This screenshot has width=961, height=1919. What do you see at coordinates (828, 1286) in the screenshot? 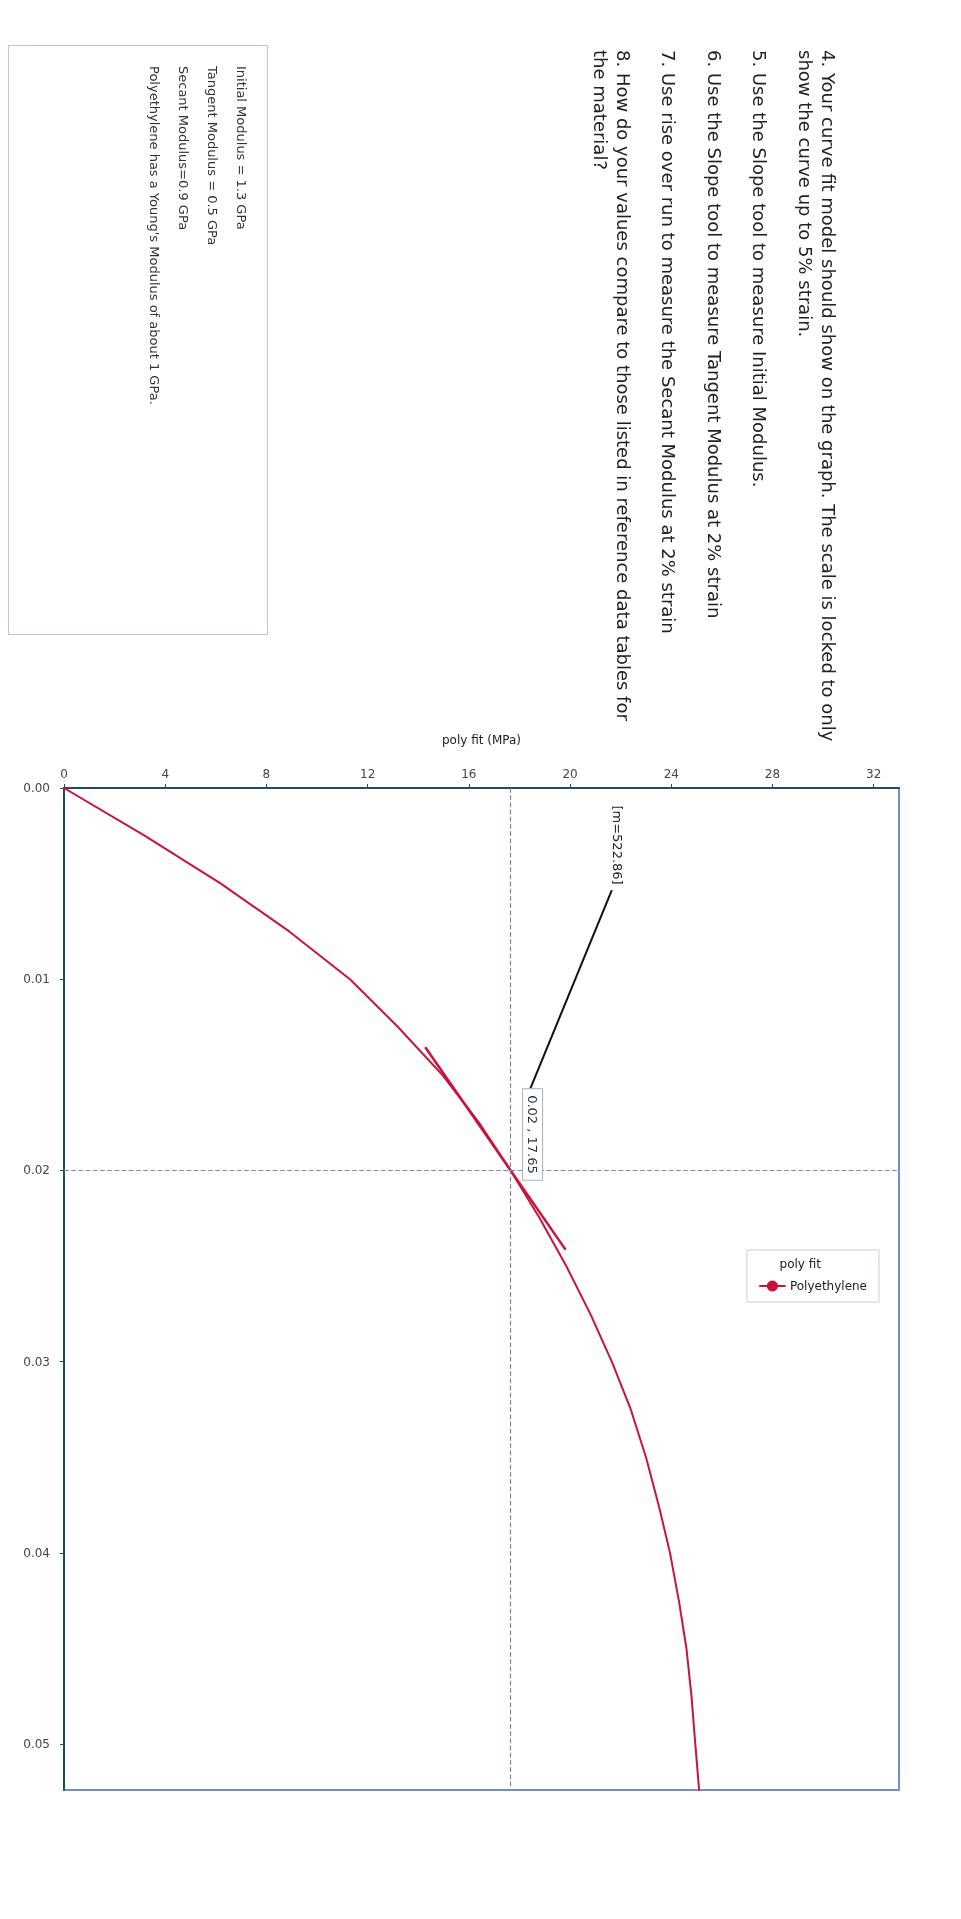
I see `legend-label: Polyethylene` at bounding box center [828, 1286].